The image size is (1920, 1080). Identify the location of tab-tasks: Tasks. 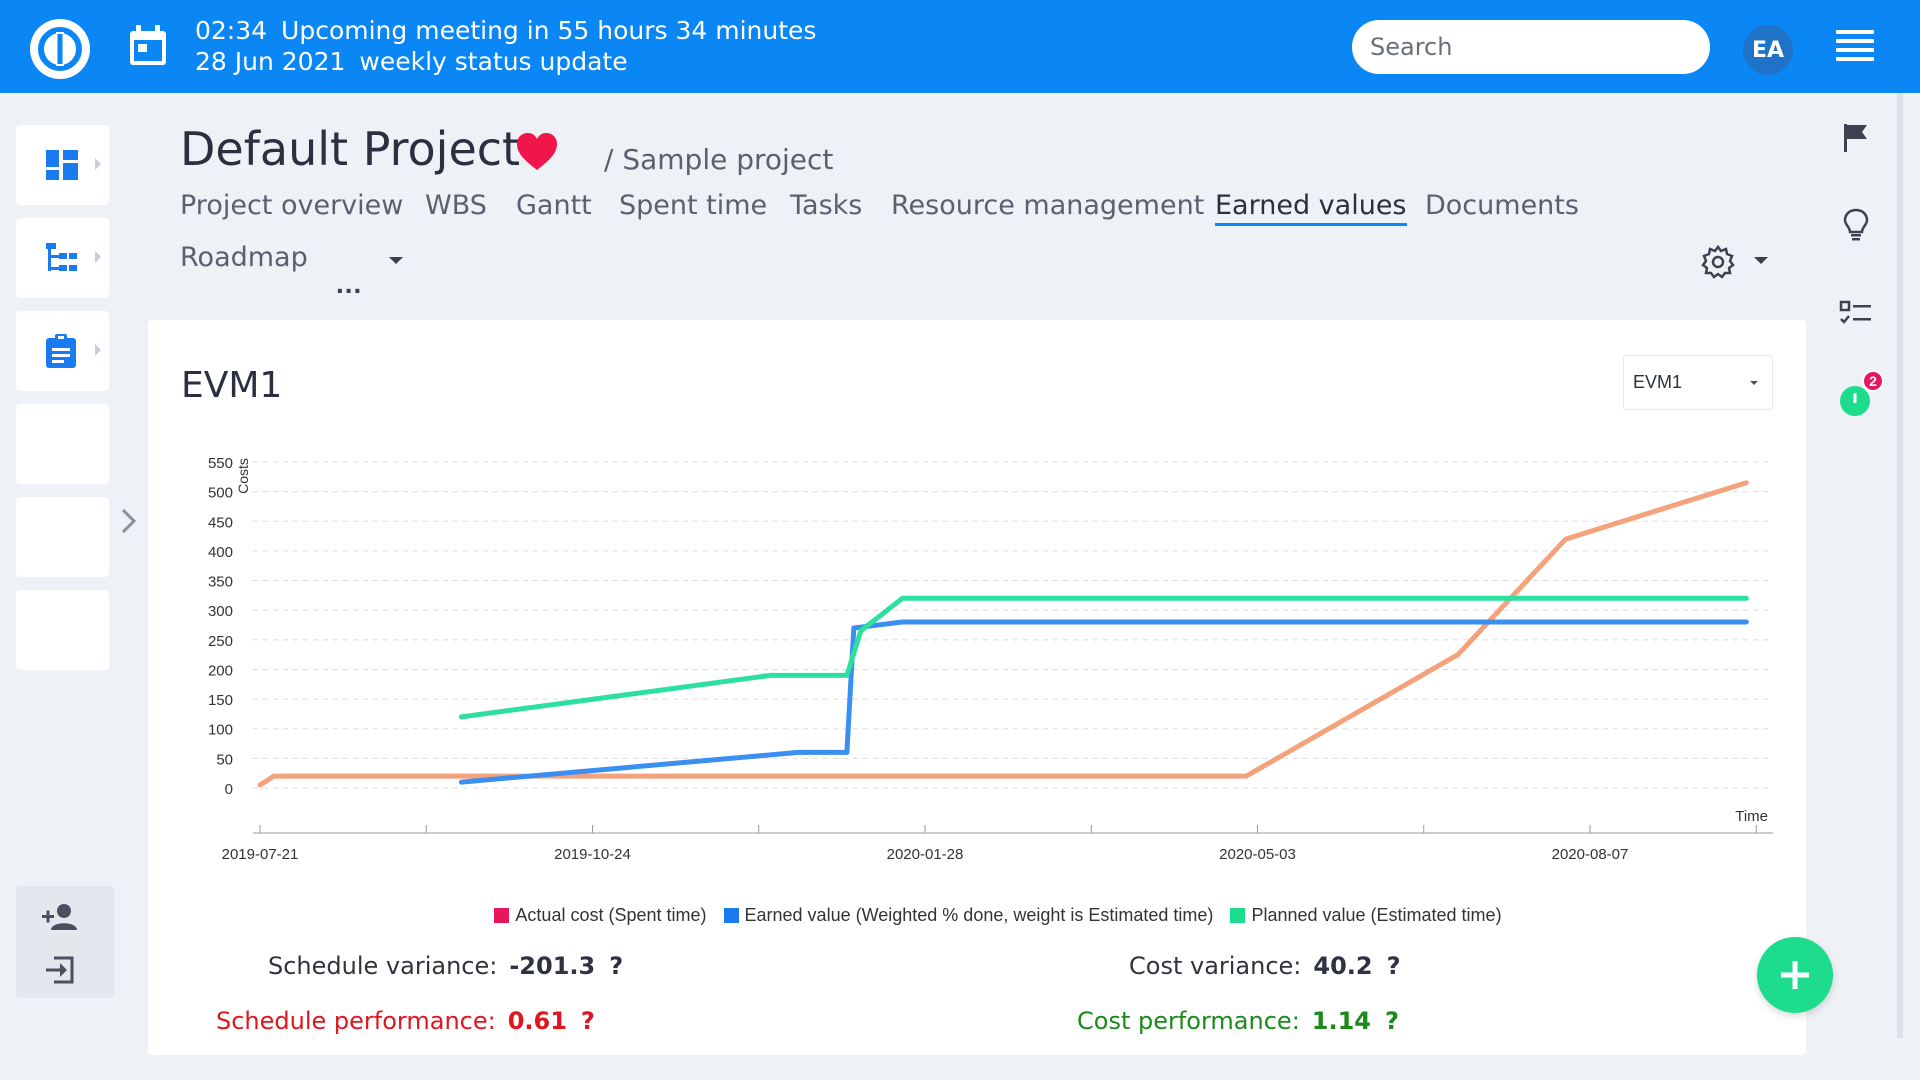
(826, 205).